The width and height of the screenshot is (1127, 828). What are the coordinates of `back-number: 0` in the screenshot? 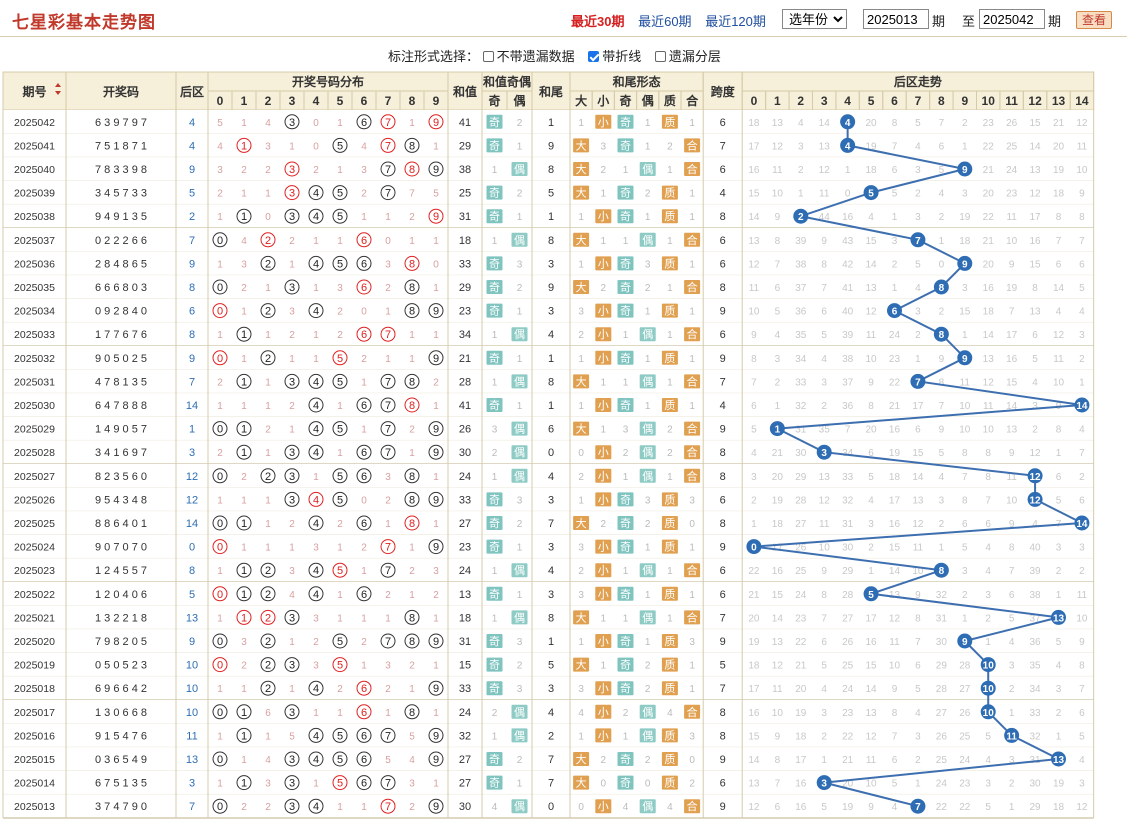 It's located at (192, 548).